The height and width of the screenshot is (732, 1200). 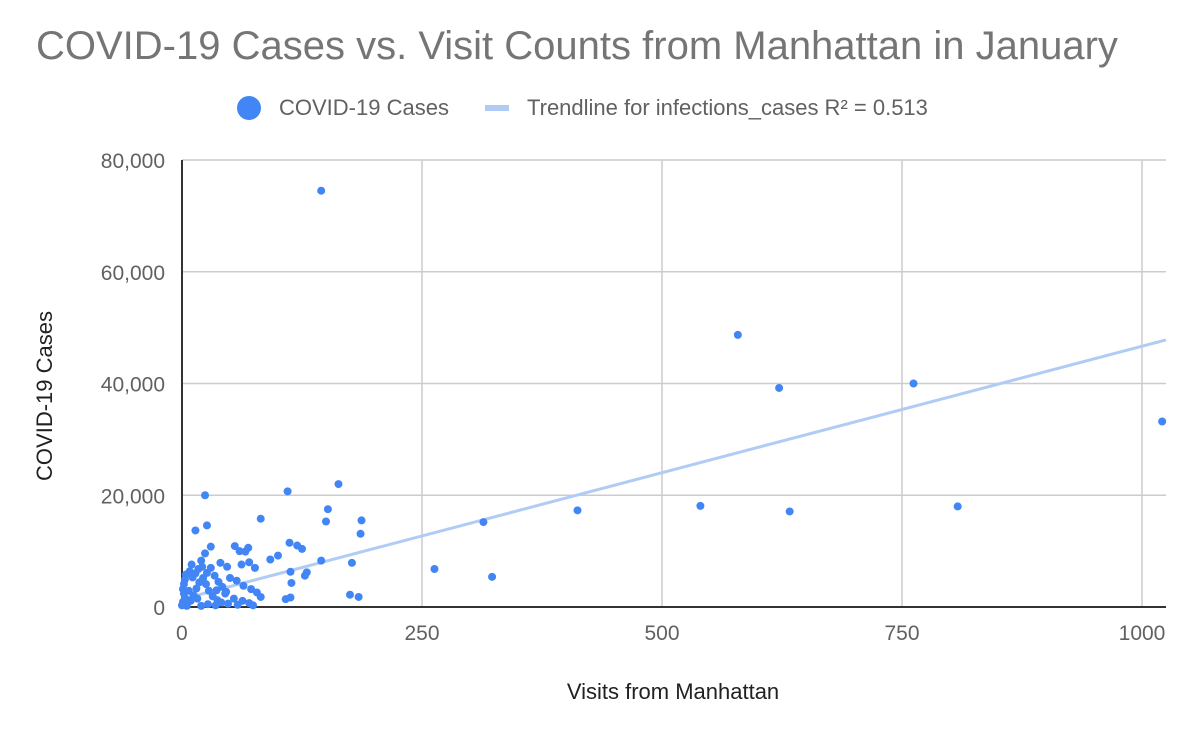 What do you see at coordinates (44, 396) in the screenshot?
I see `y-axis-title: COVID-19 Cases` at bounding box center [44, 396].